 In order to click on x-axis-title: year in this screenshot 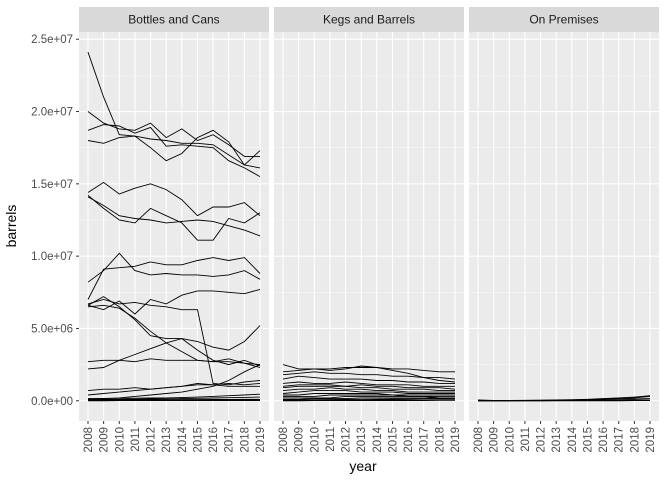, I will do `click(363, 466)`.